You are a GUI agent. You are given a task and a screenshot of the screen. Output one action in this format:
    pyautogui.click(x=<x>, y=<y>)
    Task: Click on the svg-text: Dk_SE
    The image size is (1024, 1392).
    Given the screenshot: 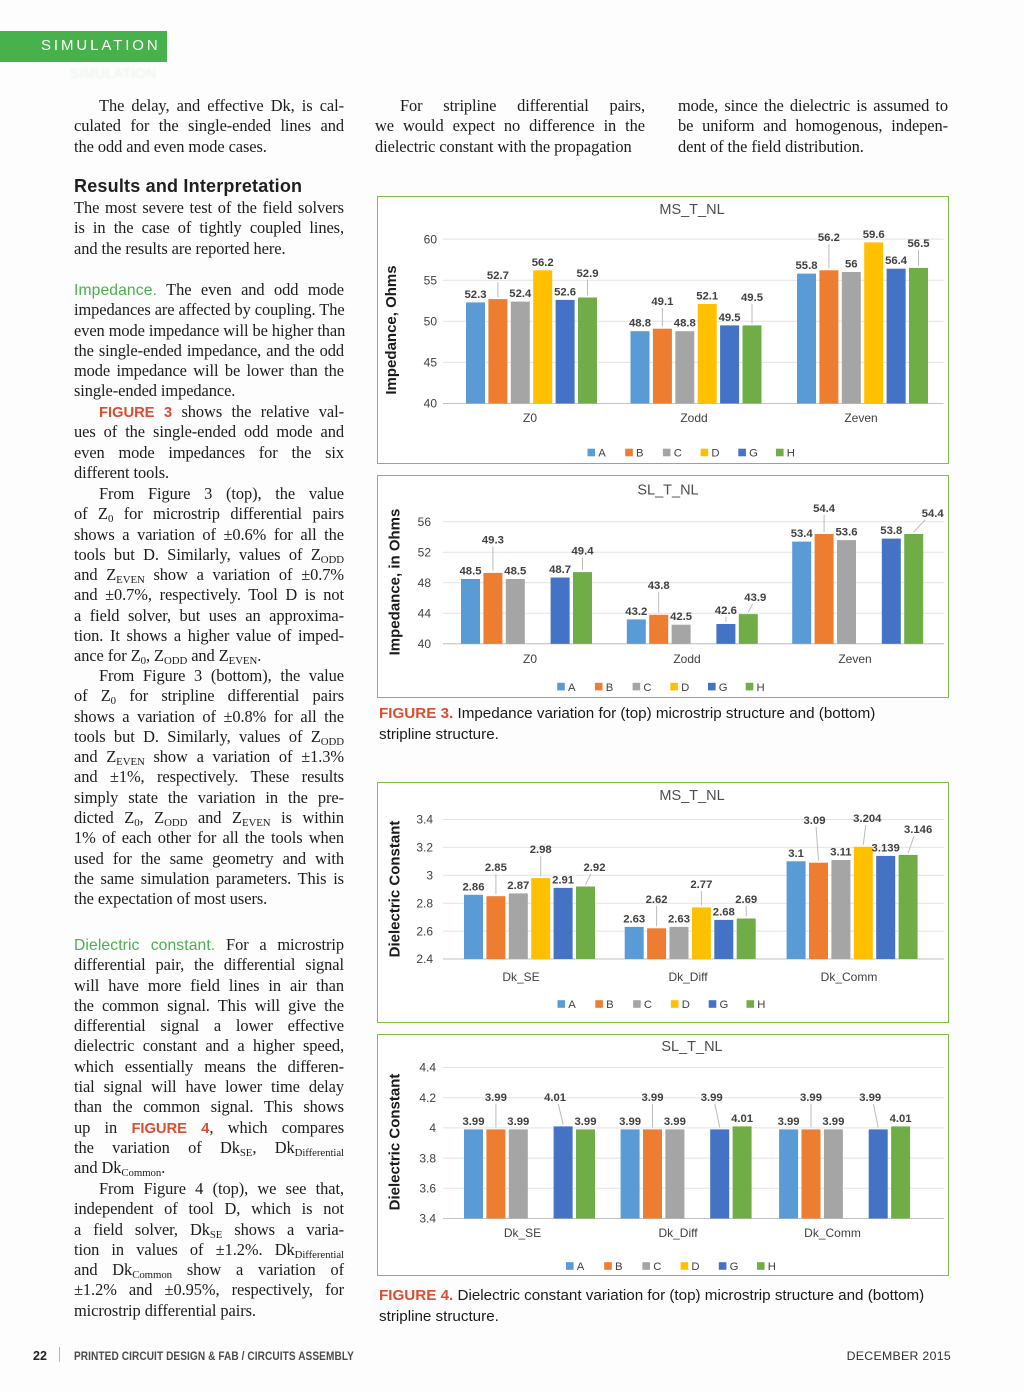 What is the action you would take?
    pyautogui.click(x=522, y=1233)
    